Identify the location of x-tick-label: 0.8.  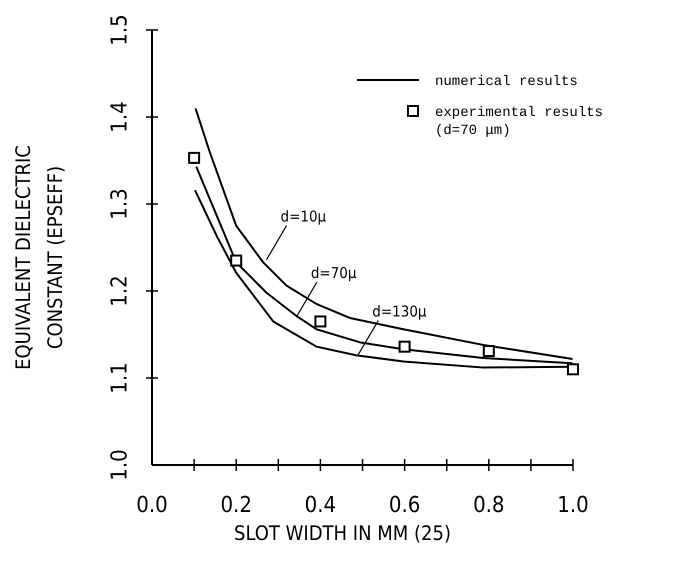
(489, 505).